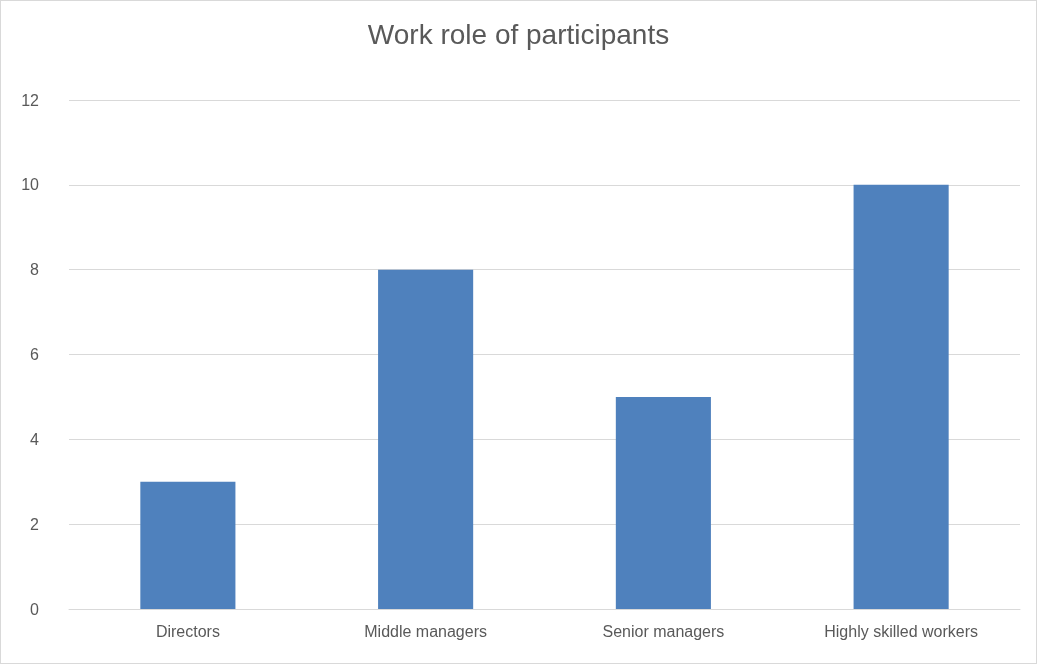  Describe the element at coordinates (30, 100) in the screenshot. I see `y-tick-label: 12` at that location.